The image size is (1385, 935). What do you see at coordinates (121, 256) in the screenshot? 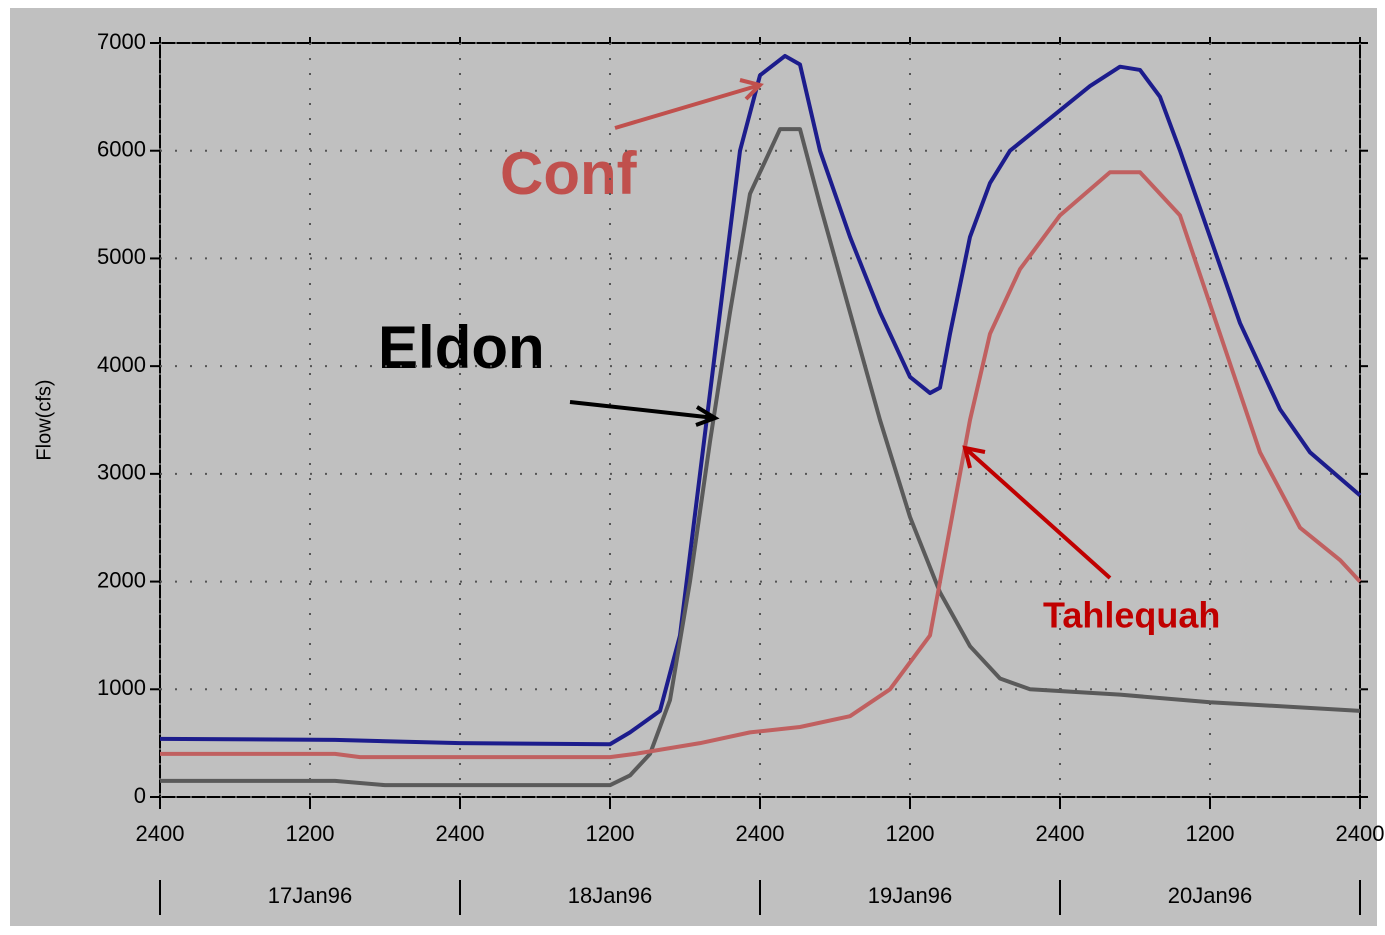
I see `y-tick-label: 5000` at bounding box center [121, 256].